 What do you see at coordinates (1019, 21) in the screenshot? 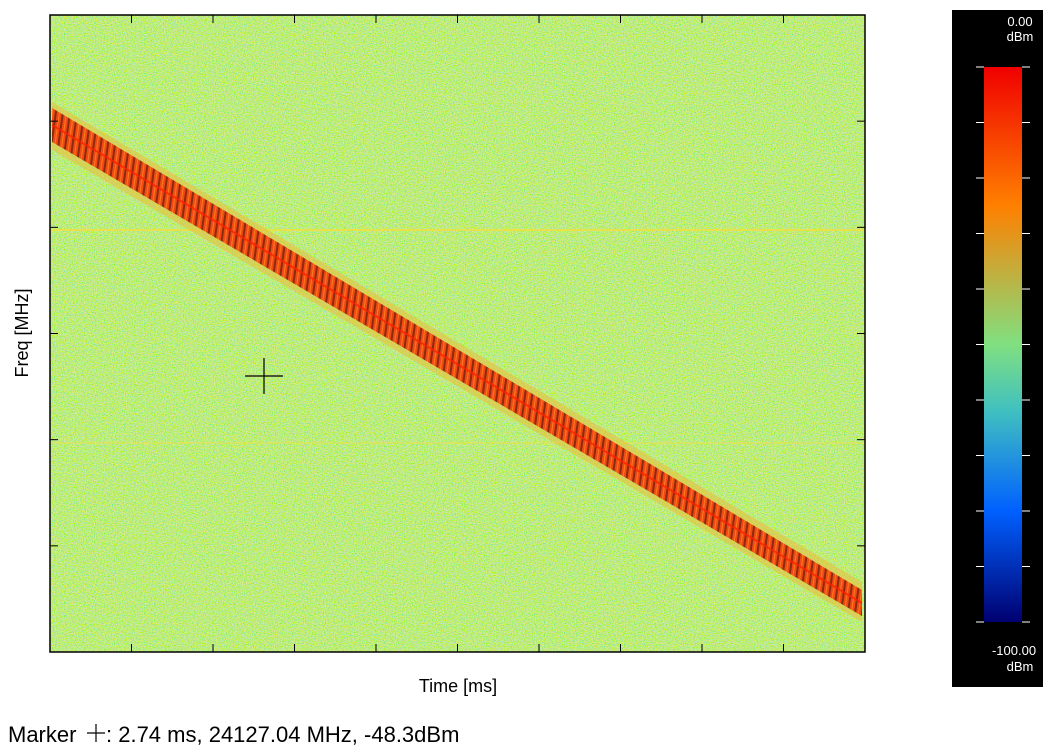
I see `colorbar-top-value: 0.00` at bounding box center [1019, 21].